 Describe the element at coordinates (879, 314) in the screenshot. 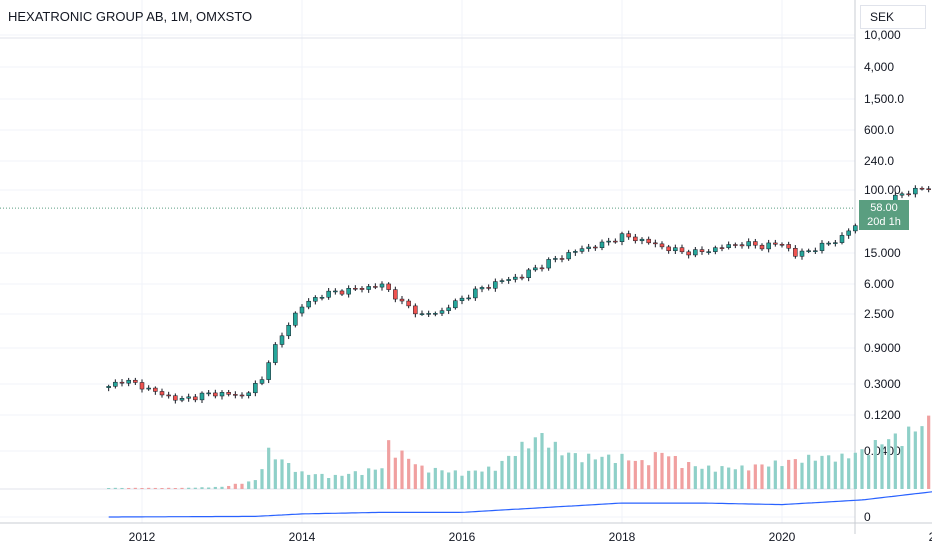

I see `y-tick-label: 2.500` at that location.